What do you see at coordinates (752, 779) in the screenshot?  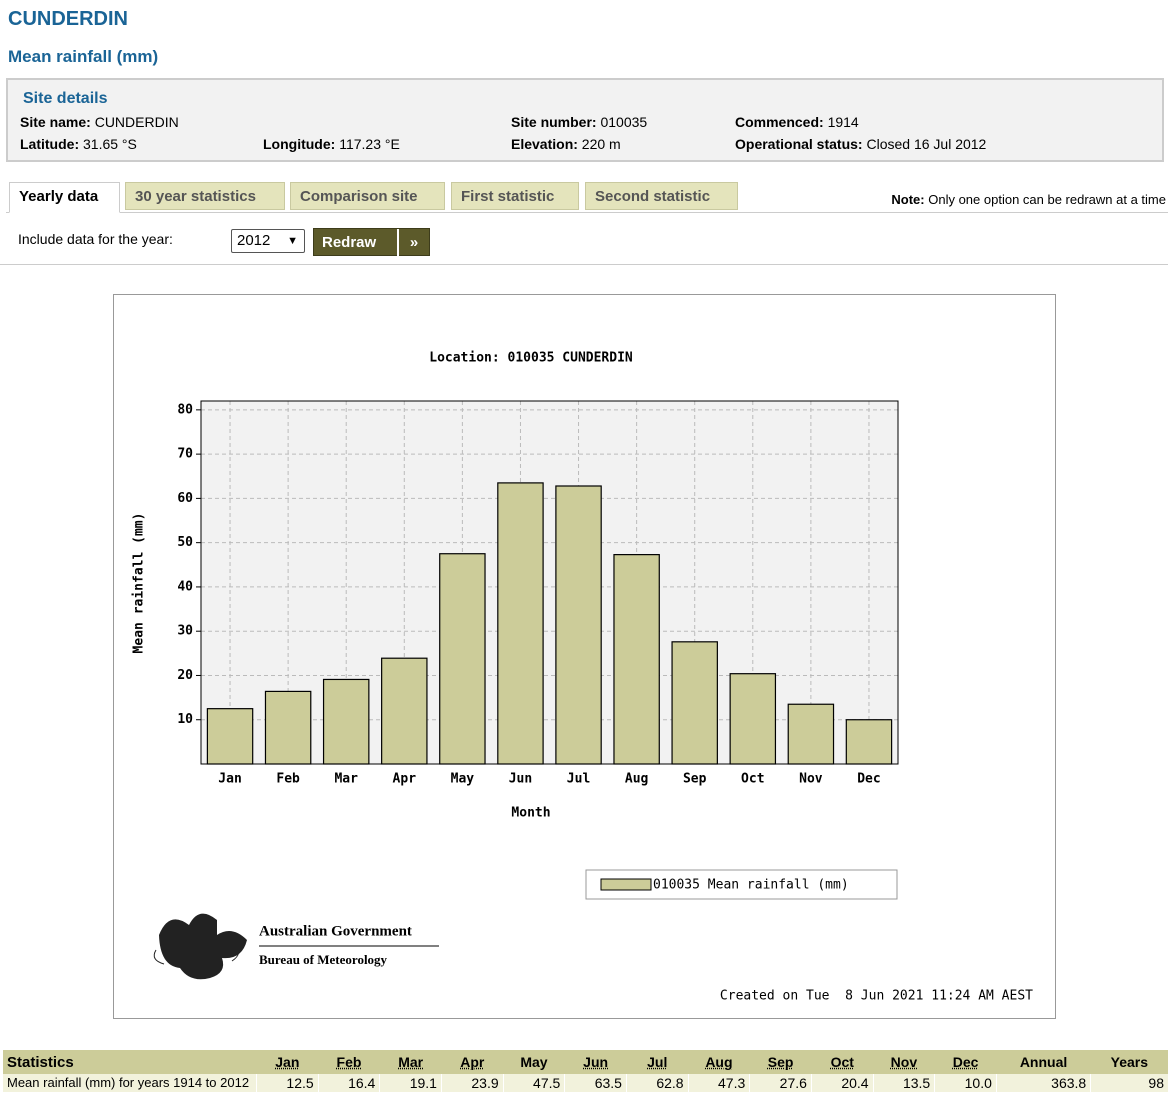 I see `x-tick-label: Oct` at bounding box center [752, 779].